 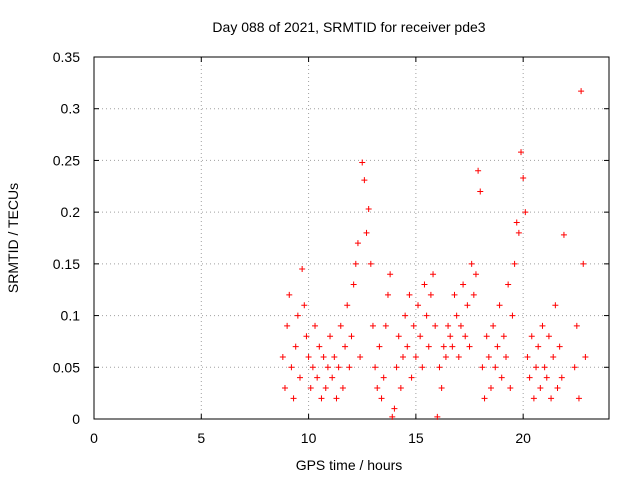 I want to click on x-tick-label: 5, so click(x=201, y=438).